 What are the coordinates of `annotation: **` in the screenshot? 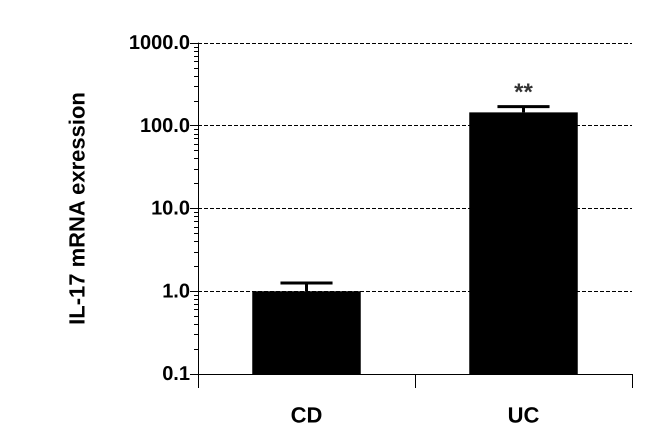 It's located at (524, 92).